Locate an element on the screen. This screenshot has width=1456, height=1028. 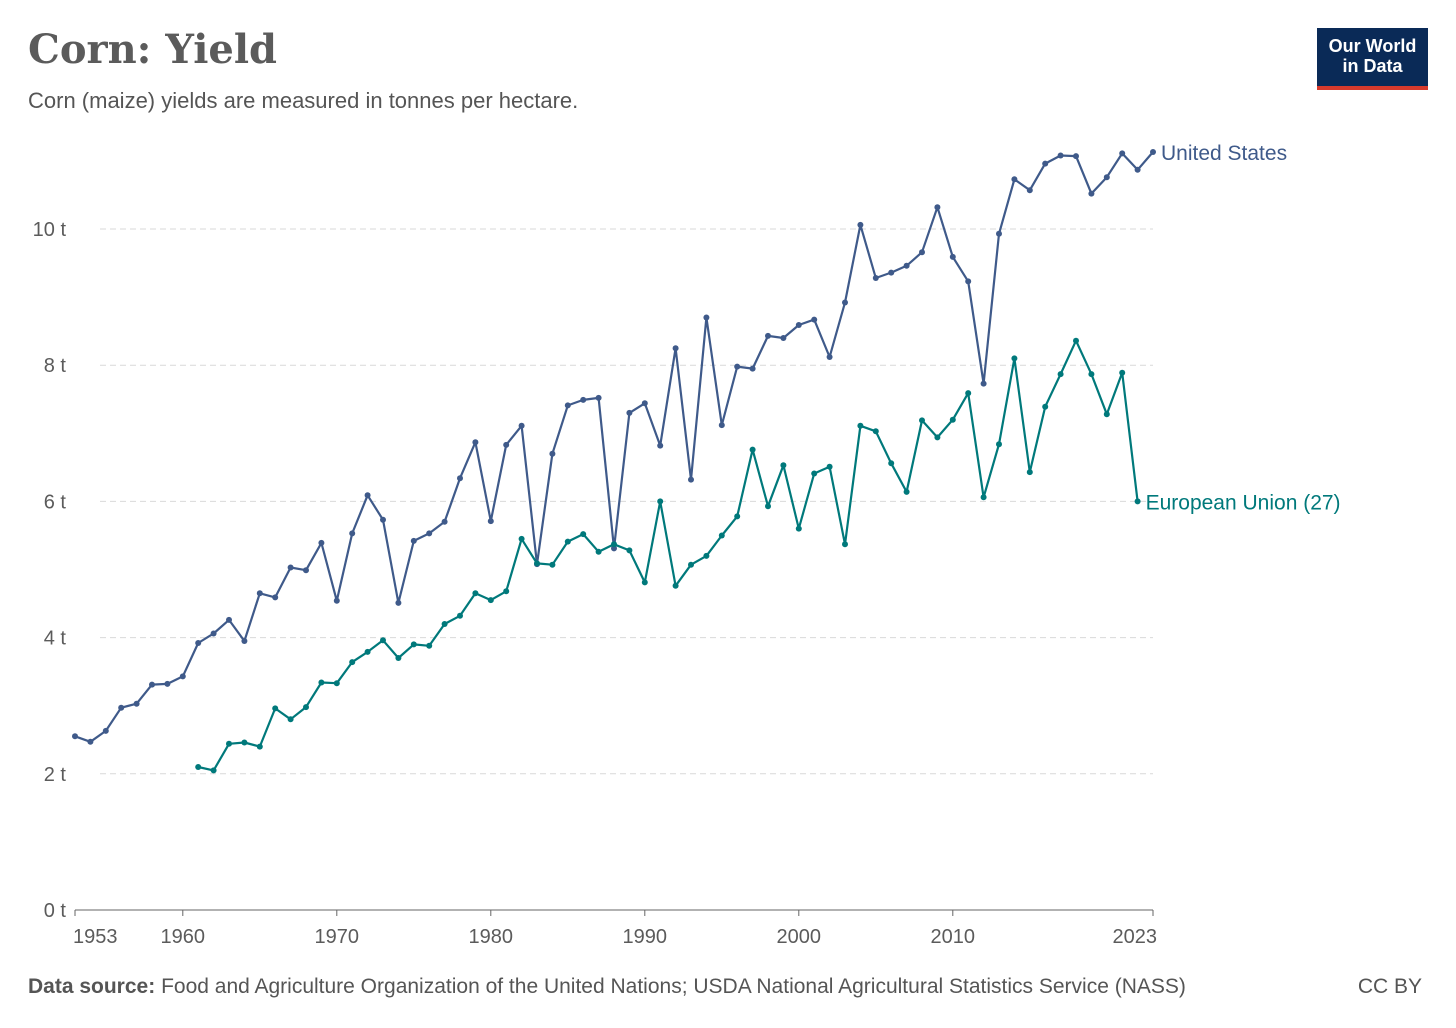
data-point-european-union-27-1986 is located at coordinates (583, 534).